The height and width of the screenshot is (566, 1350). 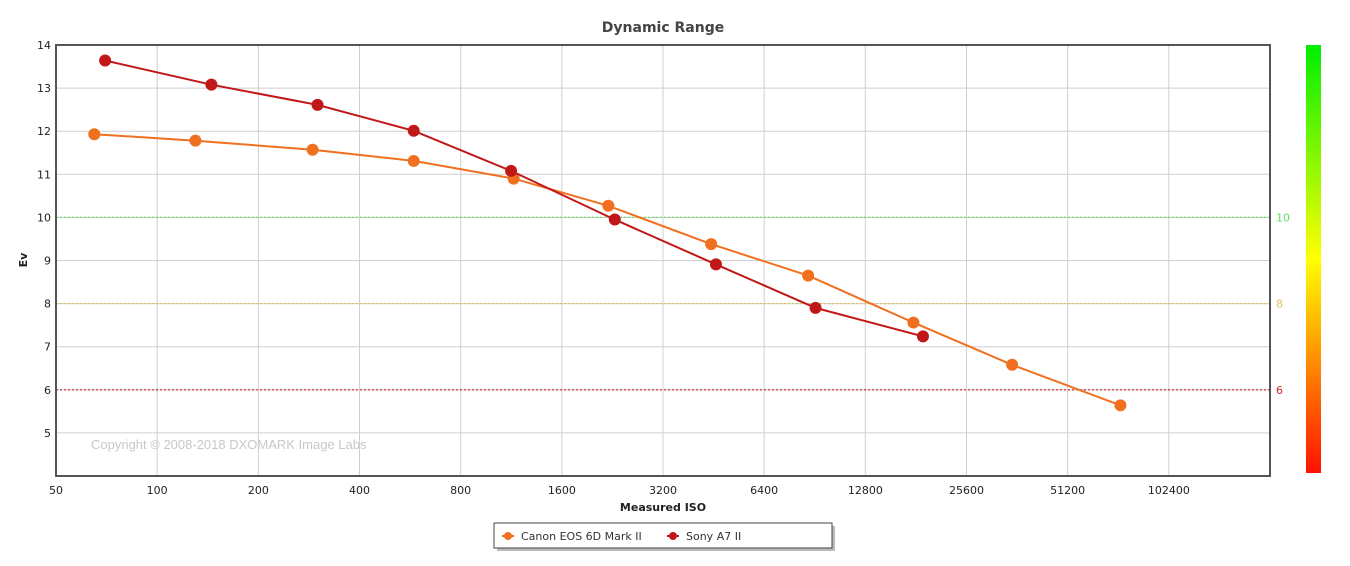 I want to click on legend-items: Canon EOS 6D Mark II Sony A7 II, so click(x=621, y=536).